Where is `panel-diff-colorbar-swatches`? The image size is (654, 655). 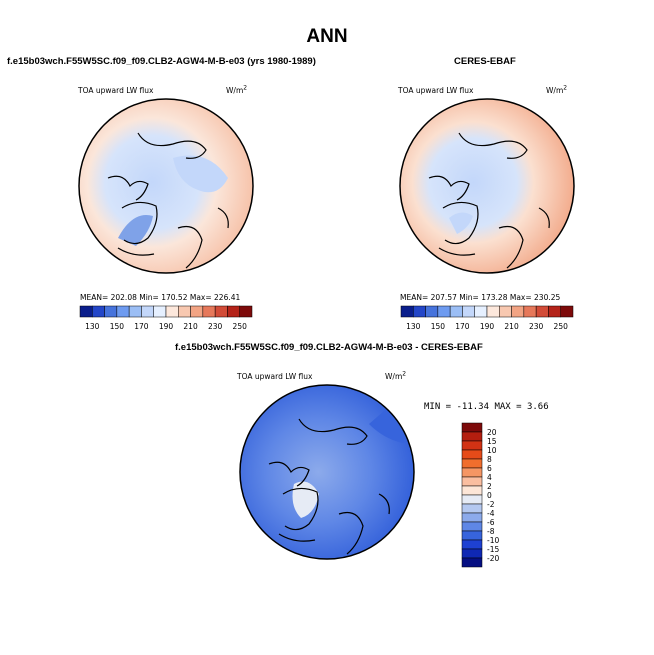
panel-diff-colorbar-swatches is located at coordinates (472, 495).